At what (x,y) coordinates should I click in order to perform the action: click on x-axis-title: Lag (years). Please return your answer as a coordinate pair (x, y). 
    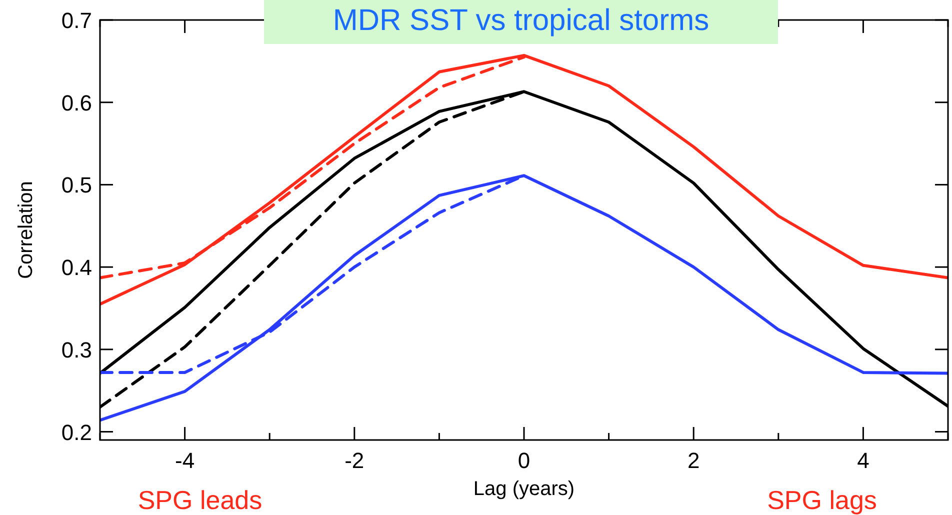
    Looking at the image, I should click on (524, 489).